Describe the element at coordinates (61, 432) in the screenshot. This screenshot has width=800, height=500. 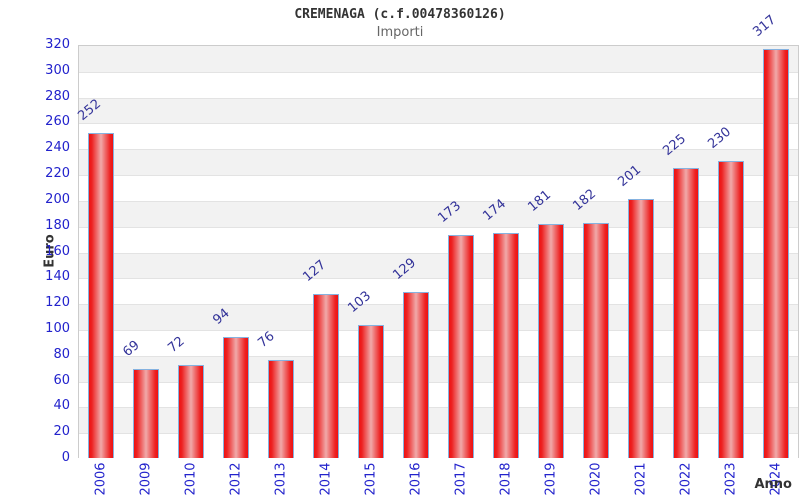
I see `y-tick-label: 20` at that location.